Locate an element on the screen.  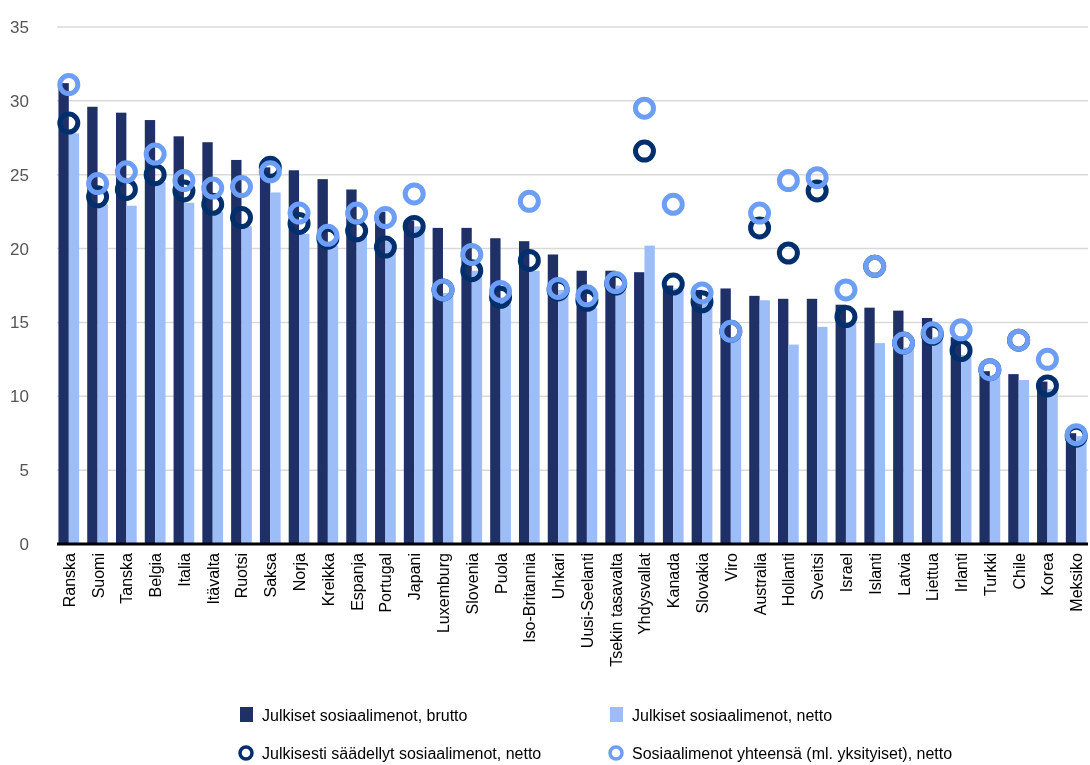
x-tick-label: Sveitsi is located at coordinates (818, 577).